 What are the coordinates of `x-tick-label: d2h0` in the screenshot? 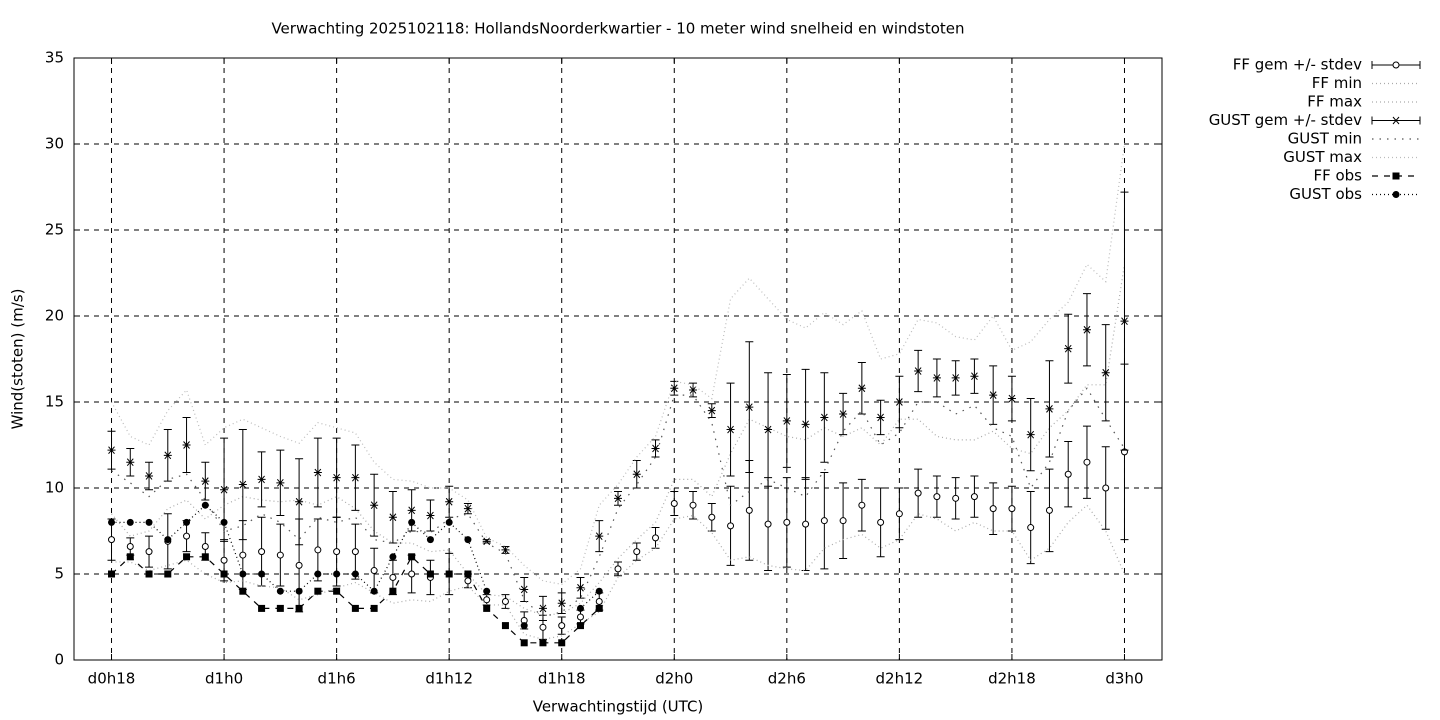 It's located at (674, 679).